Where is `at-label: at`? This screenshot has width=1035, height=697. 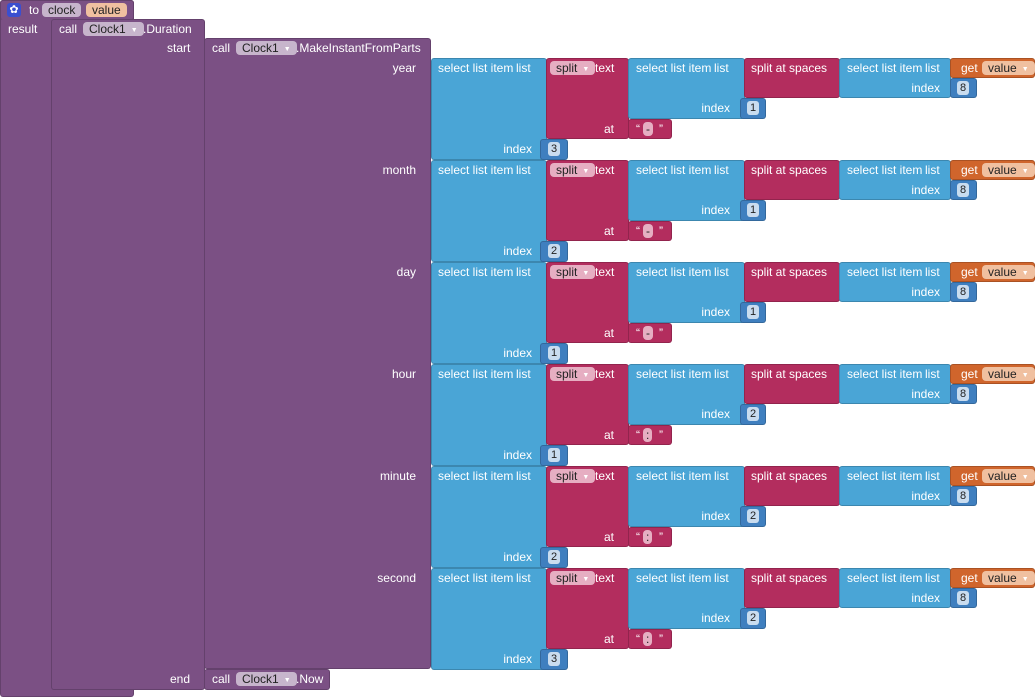 at-label: at is located at coordinates (608, 435).